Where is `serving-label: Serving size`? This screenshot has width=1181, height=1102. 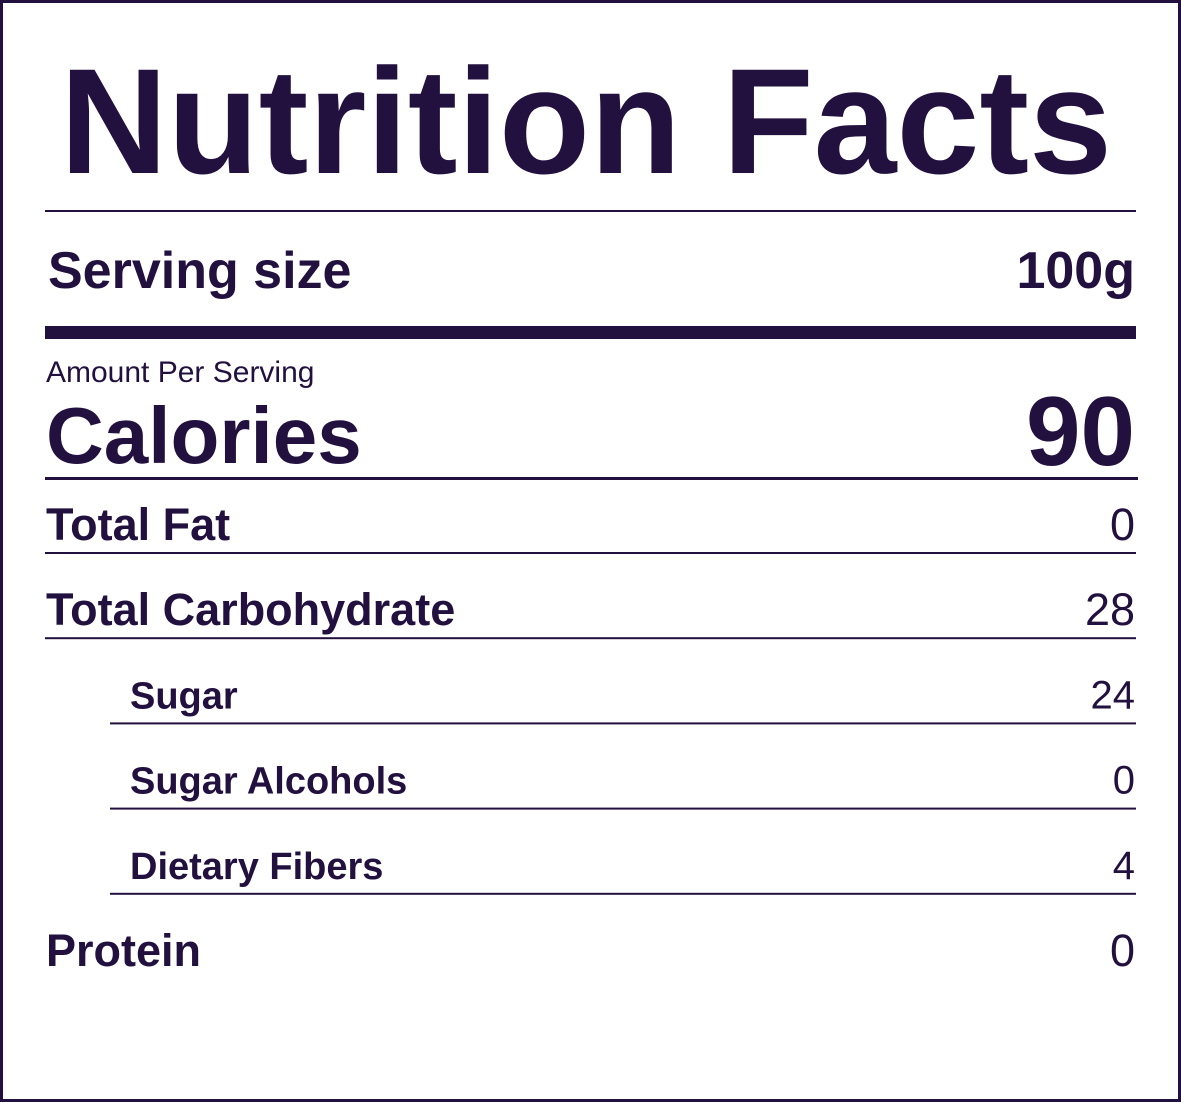 serving-label: Serving size is located at coordinates (199, 271).